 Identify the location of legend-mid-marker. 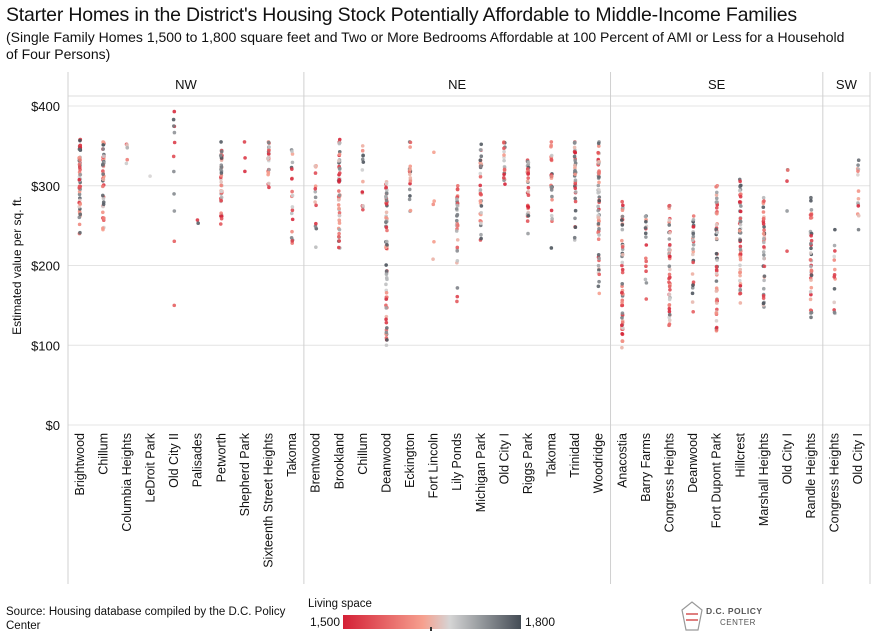
(431, 629).